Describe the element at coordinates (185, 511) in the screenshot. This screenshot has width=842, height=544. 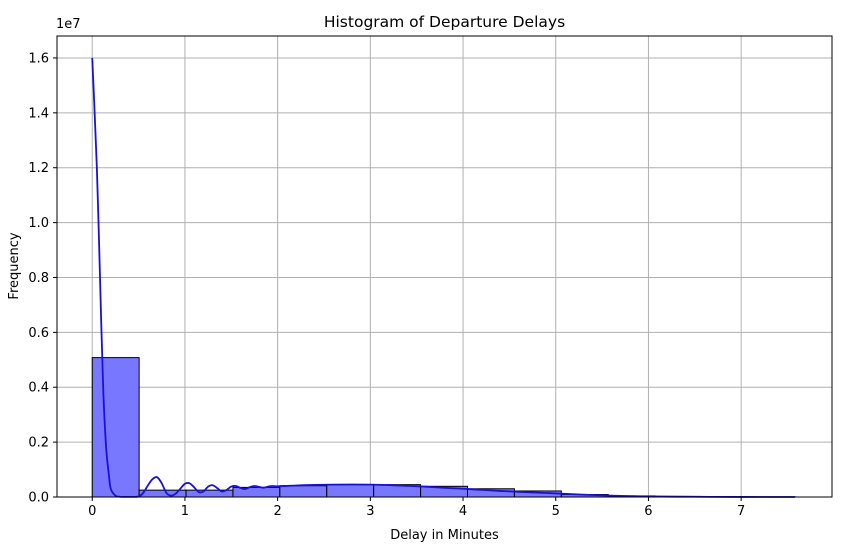
I see `x-tick-label: 1` at that location.